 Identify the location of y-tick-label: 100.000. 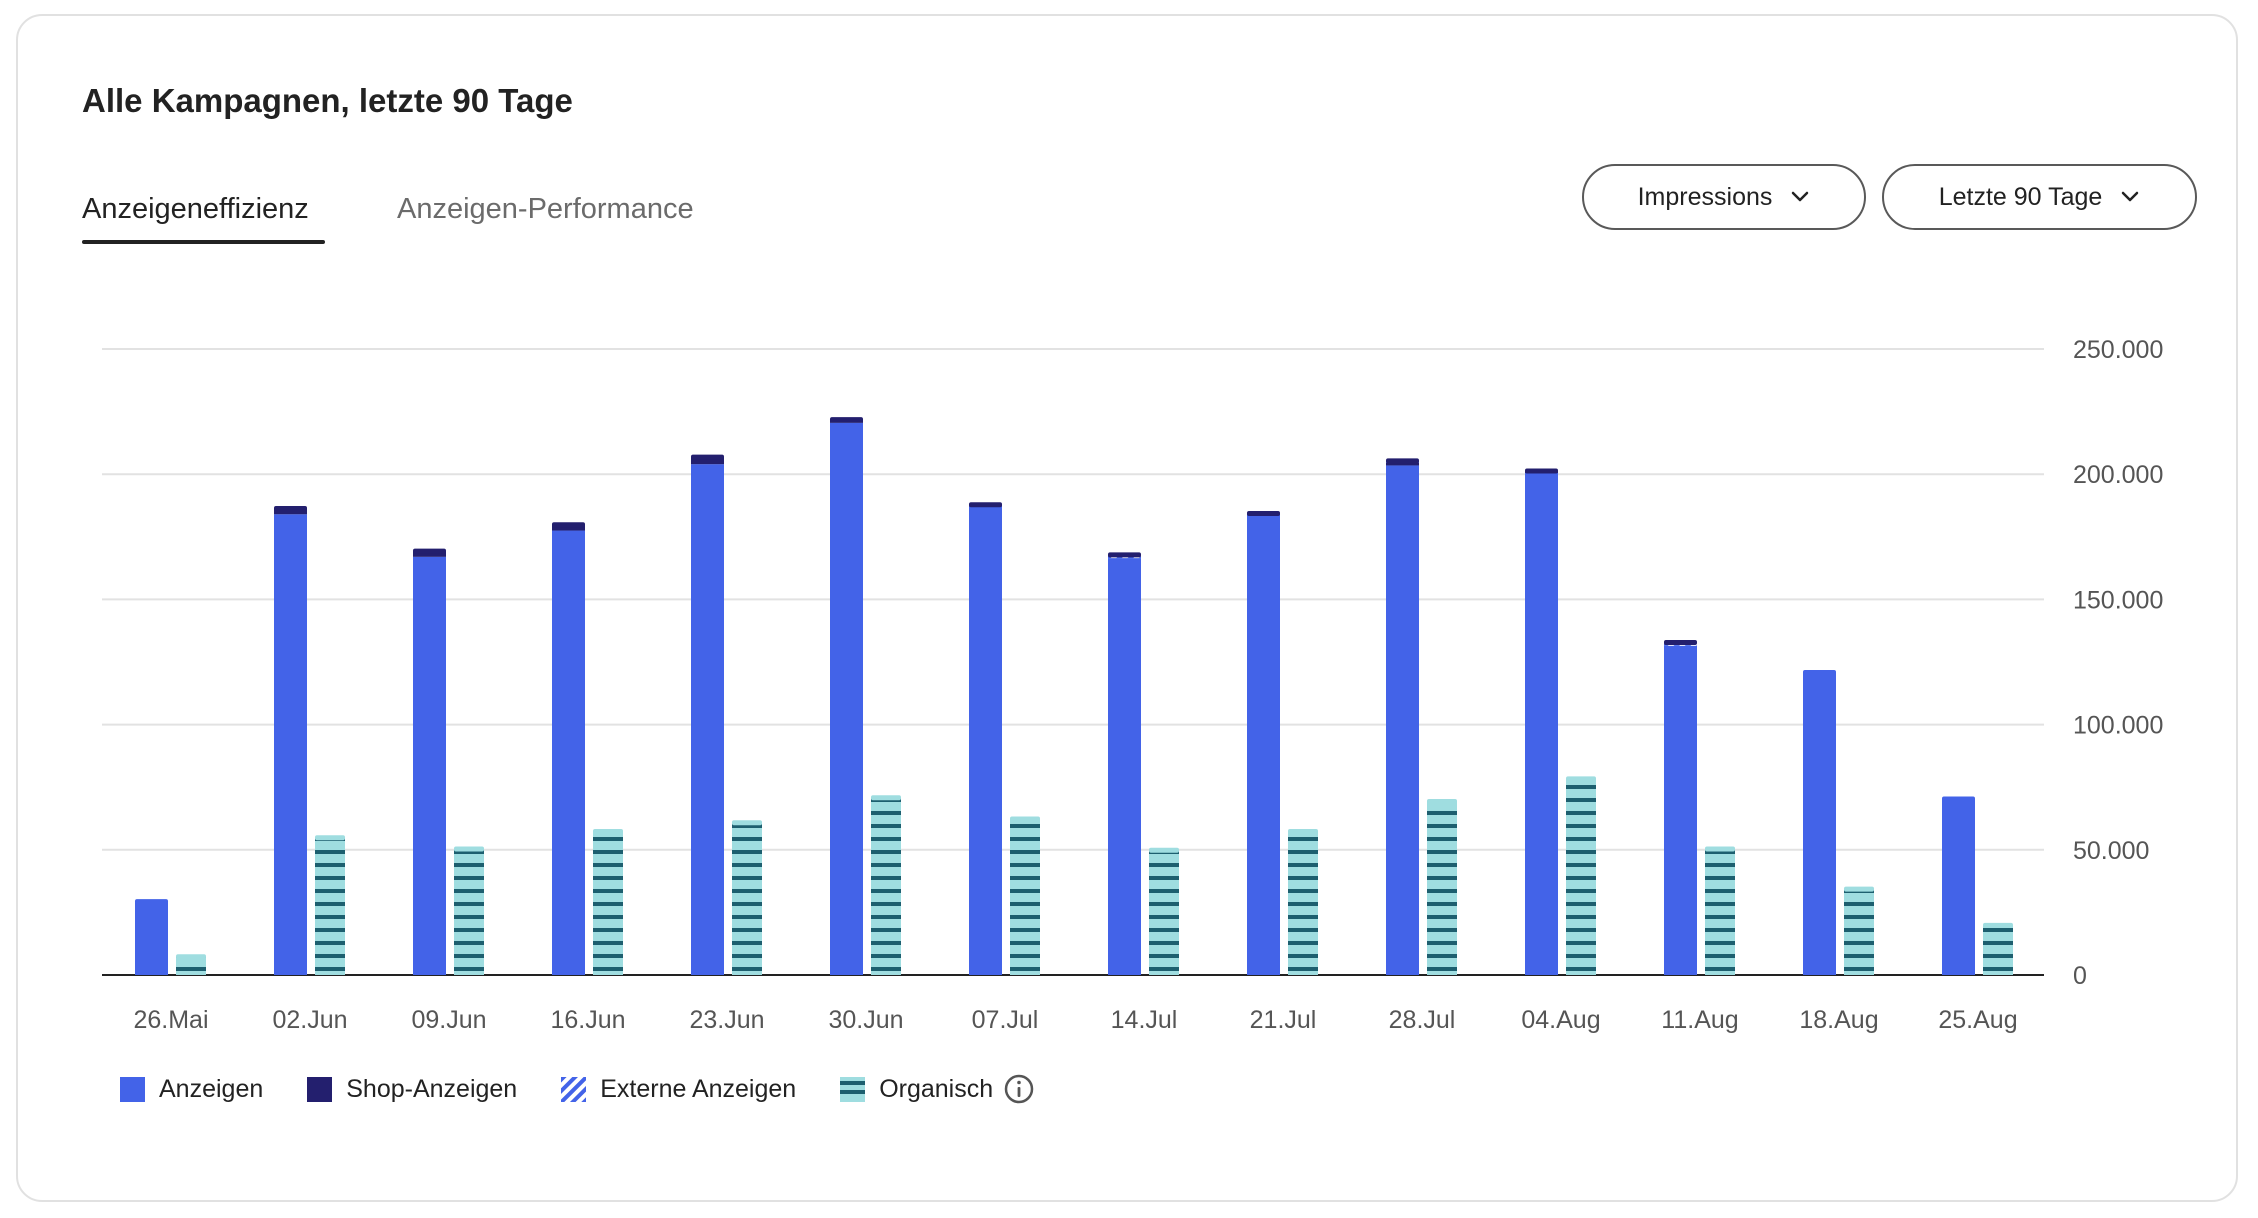
(2118, 726).